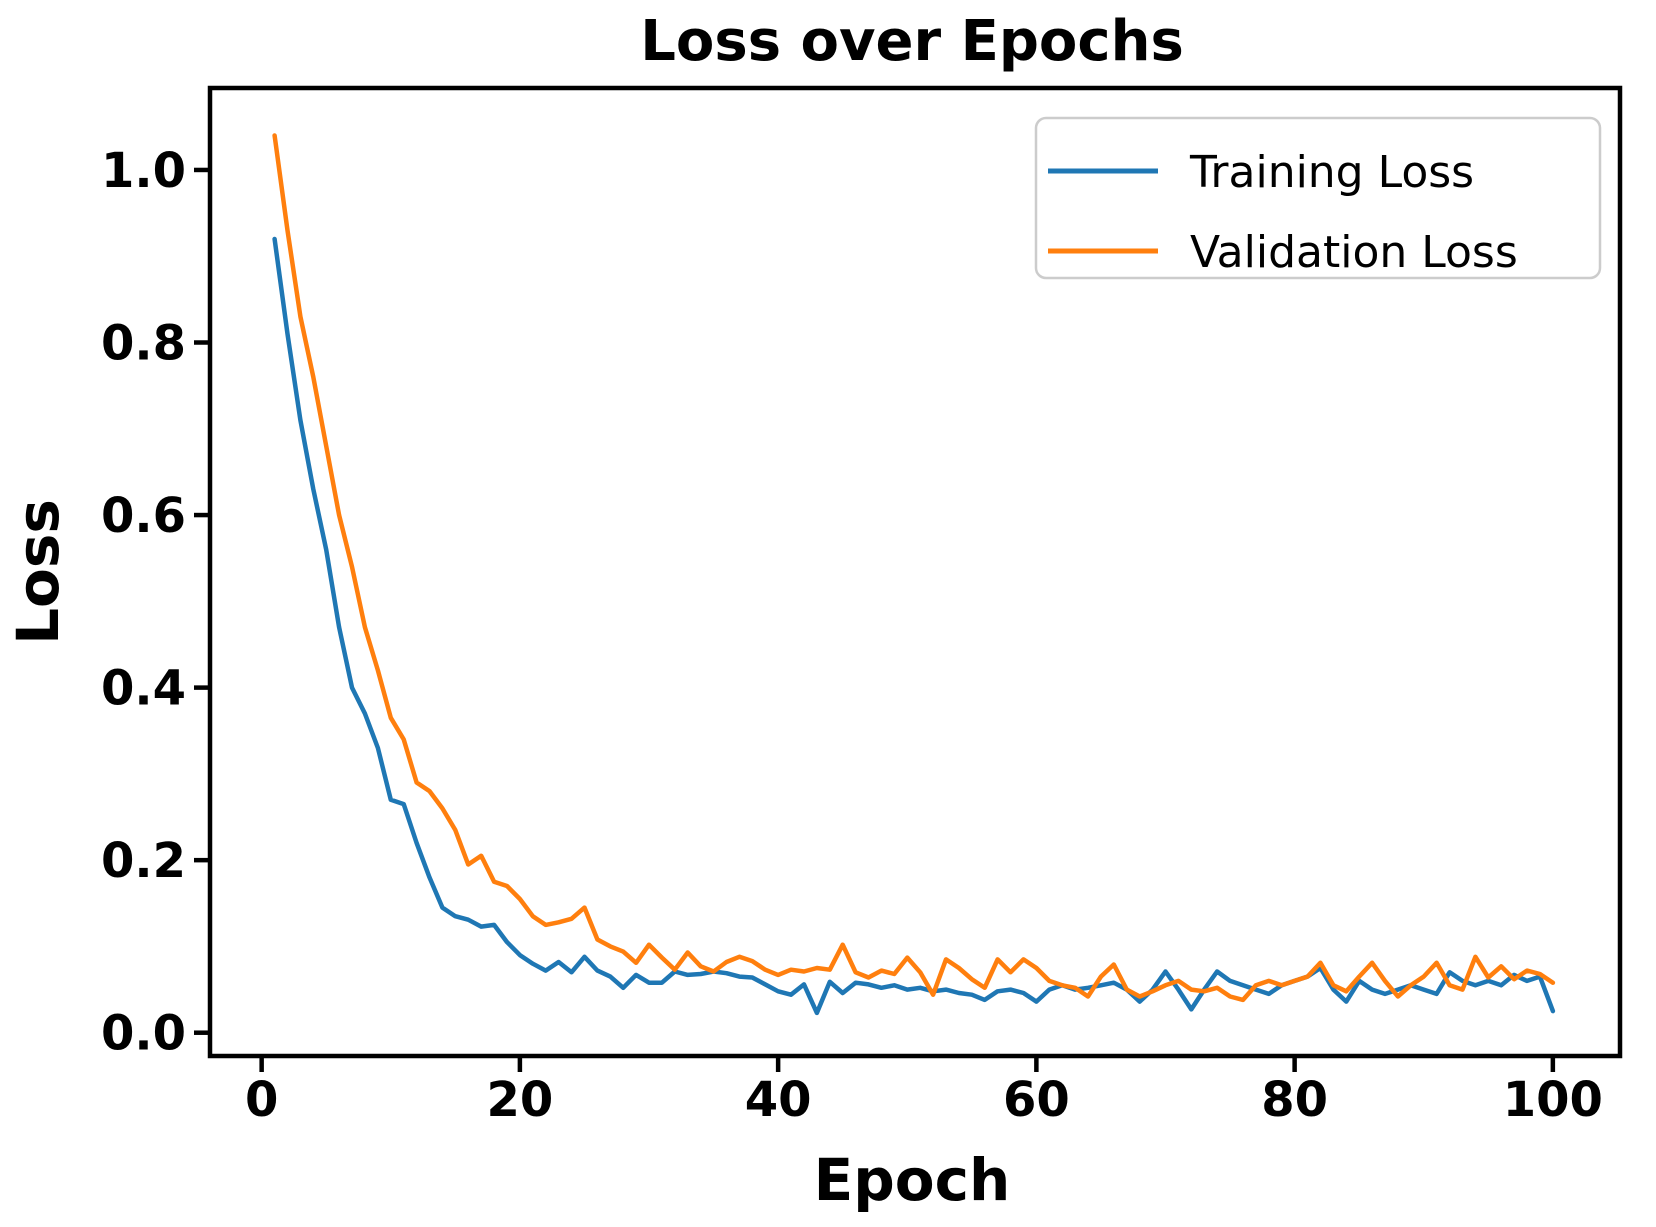 This screenshot has height=1227, width=1656. Describe the element at coordinates (519, 1100) in the screenshot. I see `x-tick-label: 20` at that location.